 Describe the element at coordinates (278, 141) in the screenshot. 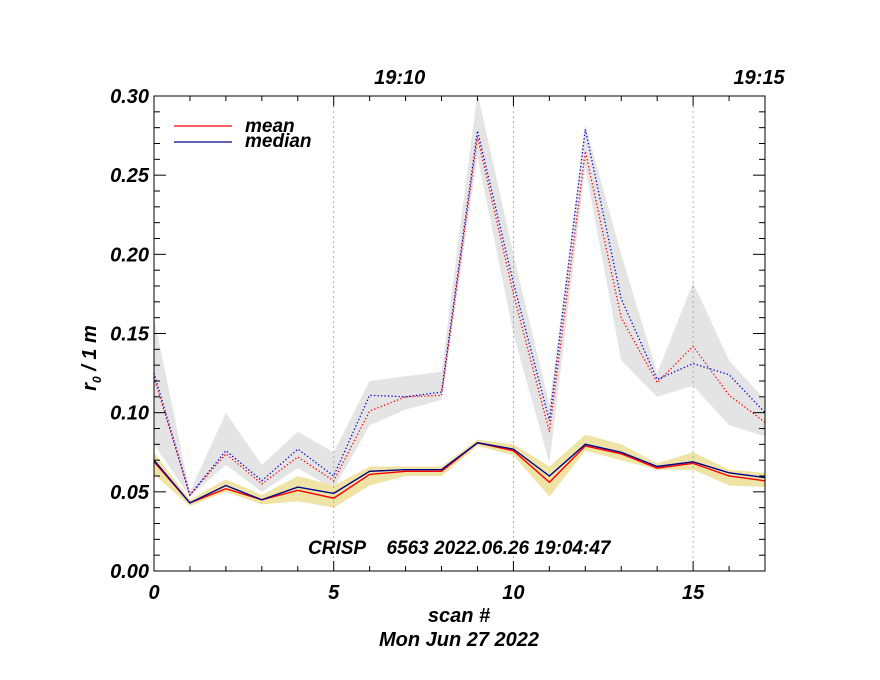

I see `legend-median-label: median` at that location.